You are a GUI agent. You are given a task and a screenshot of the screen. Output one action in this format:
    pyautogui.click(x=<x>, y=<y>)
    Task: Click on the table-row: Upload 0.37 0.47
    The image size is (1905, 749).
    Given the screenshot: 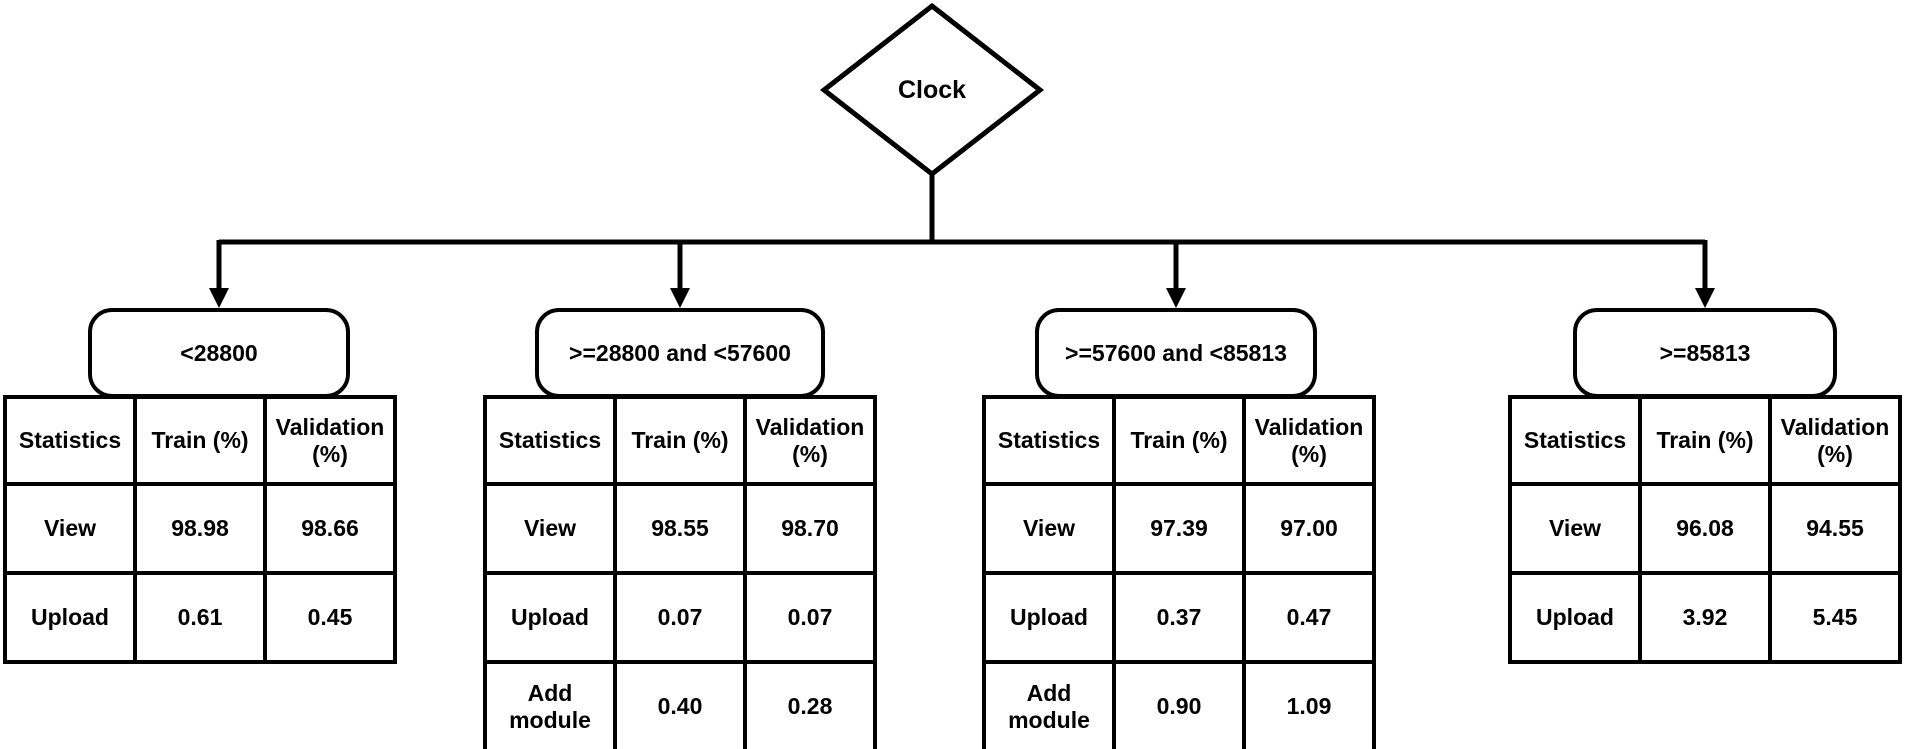 What is the action you would take?
    pyautogui.click(x=1179, y=617)
    